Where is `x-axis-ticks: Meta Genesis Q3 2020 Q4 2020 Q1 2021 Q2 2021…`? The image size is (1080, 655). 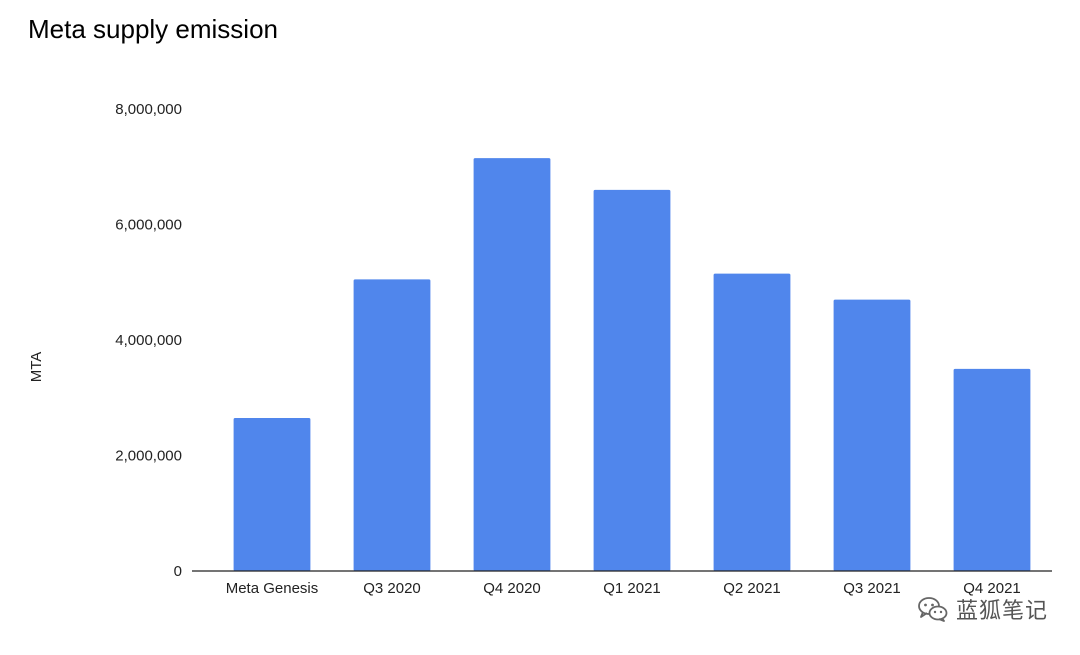
x-axis-ticks: Meta Genesis Q3 2020 Q4 2020 Q1 2021 Q2 2021… is located at coordinates (623, 588).